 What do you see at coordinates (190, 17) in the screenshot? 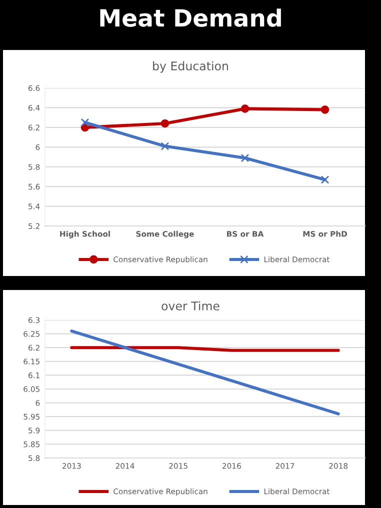
I see `chart-title: Meat Demand` at bounding box center [190, 17].